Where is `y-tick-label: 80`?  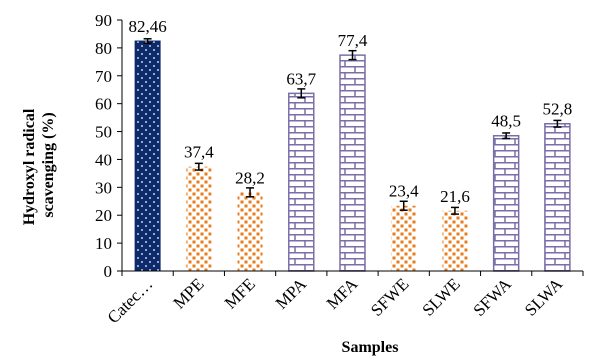 y-tick-label: 80 is located at coordinates (103, 48).